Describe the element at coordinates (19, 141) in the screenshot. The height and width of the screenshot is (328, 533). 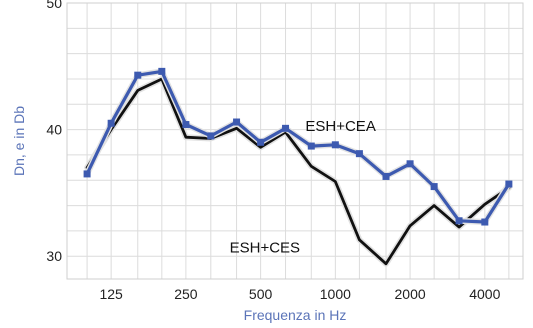
I see `y-axis-title: Dn, e in Db` at that location.